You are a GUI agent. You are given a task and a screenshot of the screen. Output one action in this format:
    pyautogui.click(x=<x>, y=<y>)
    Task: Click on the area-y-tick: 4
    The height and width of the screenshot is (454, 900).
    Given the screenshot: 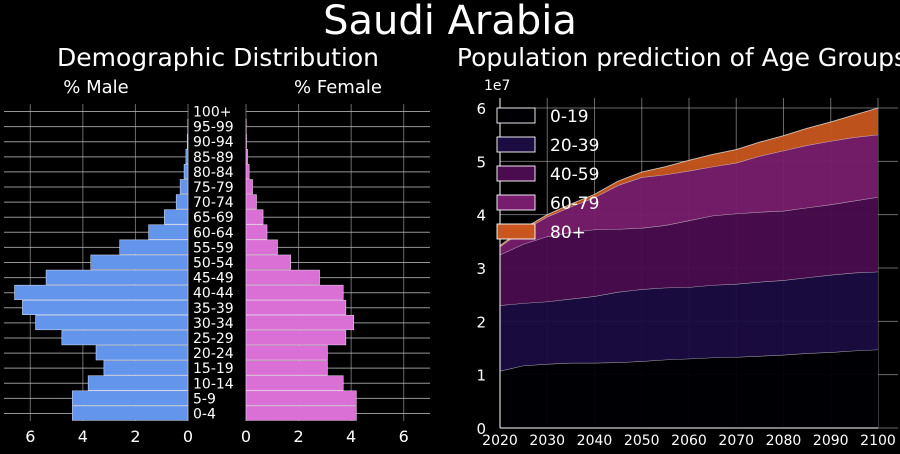 What is the action you would take?
    pyautogui.click(x=481, y=216)
    